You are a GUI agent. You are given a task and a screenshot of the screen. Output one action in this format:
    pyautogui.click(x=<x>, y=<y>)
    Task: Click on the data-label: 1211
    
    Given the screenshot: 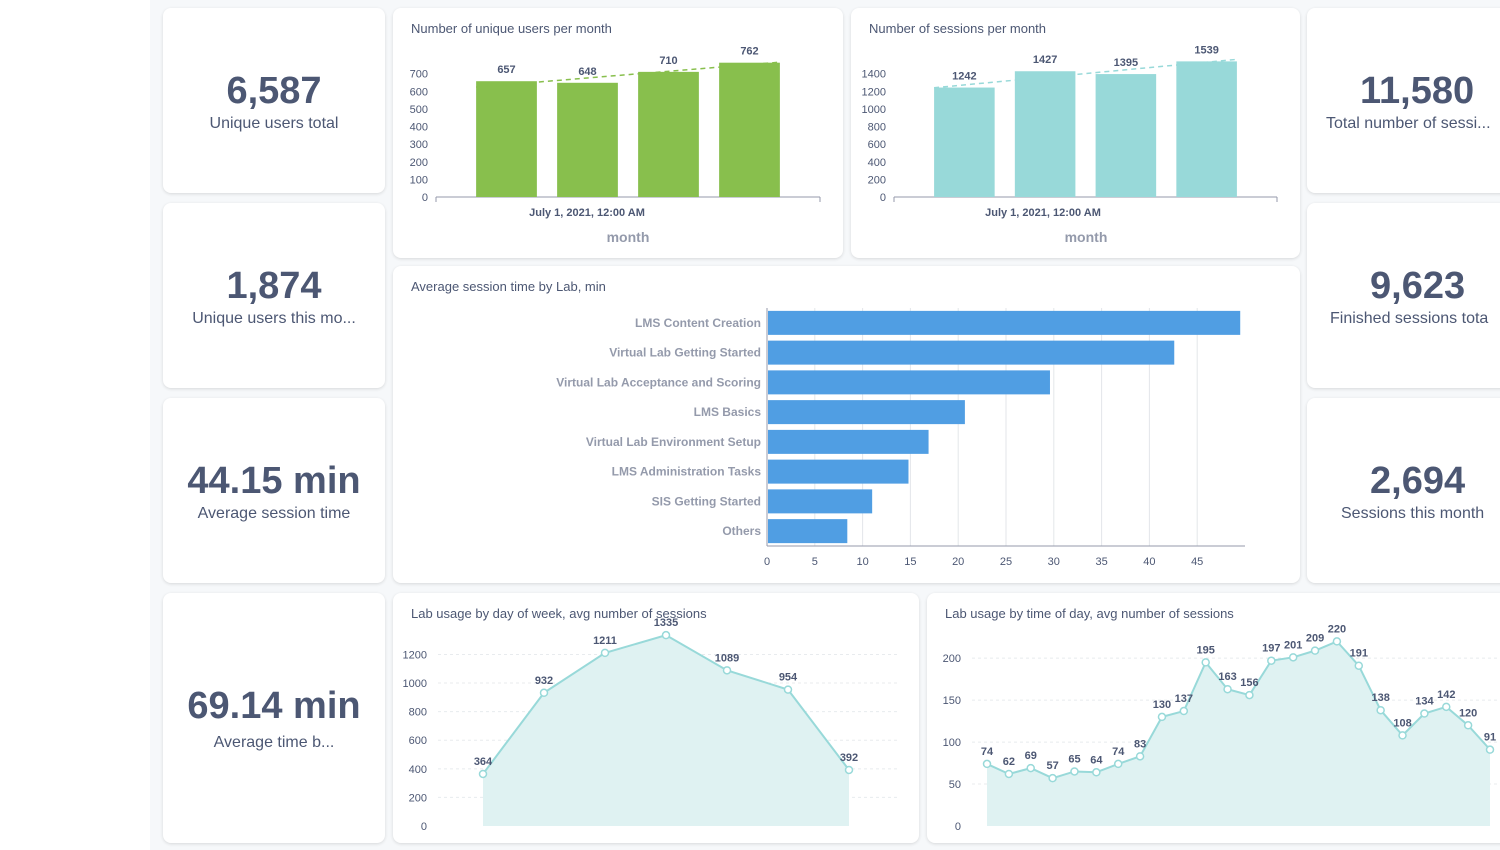 What is the action you would take?
    pyautogui.click(x=605, y=641)
    